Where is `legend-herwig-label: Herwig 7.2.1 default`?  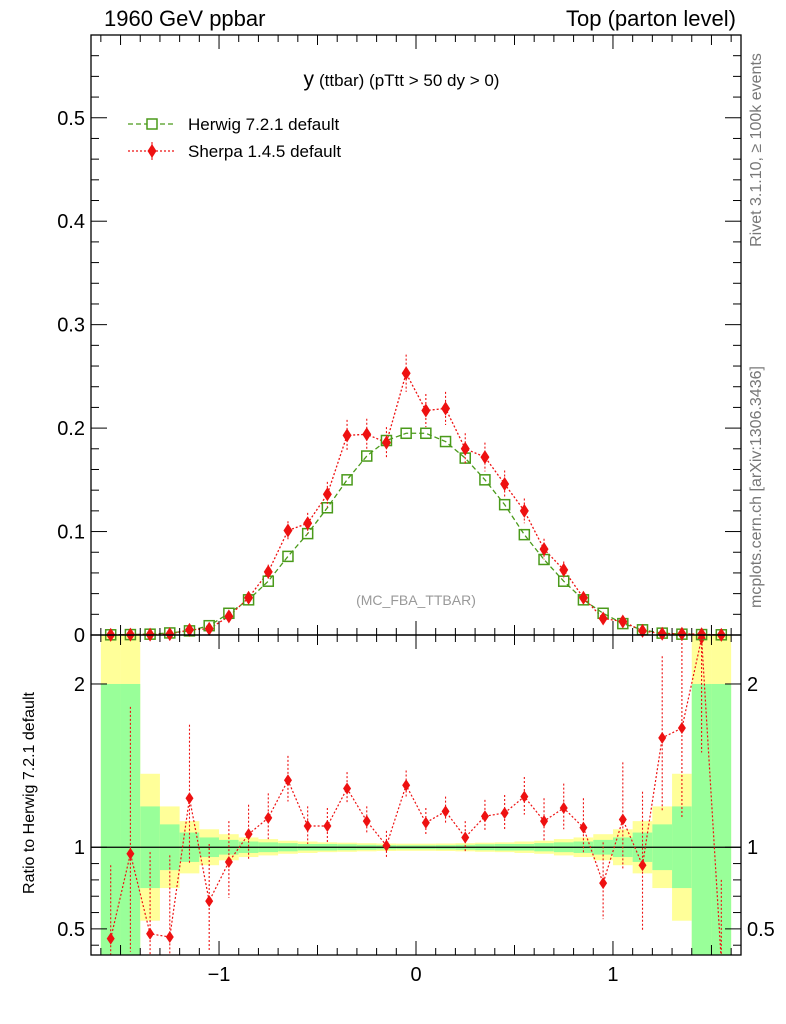
legend-herwig-label: Herwig 7.2.1 default is located at coordinates (263, 124).